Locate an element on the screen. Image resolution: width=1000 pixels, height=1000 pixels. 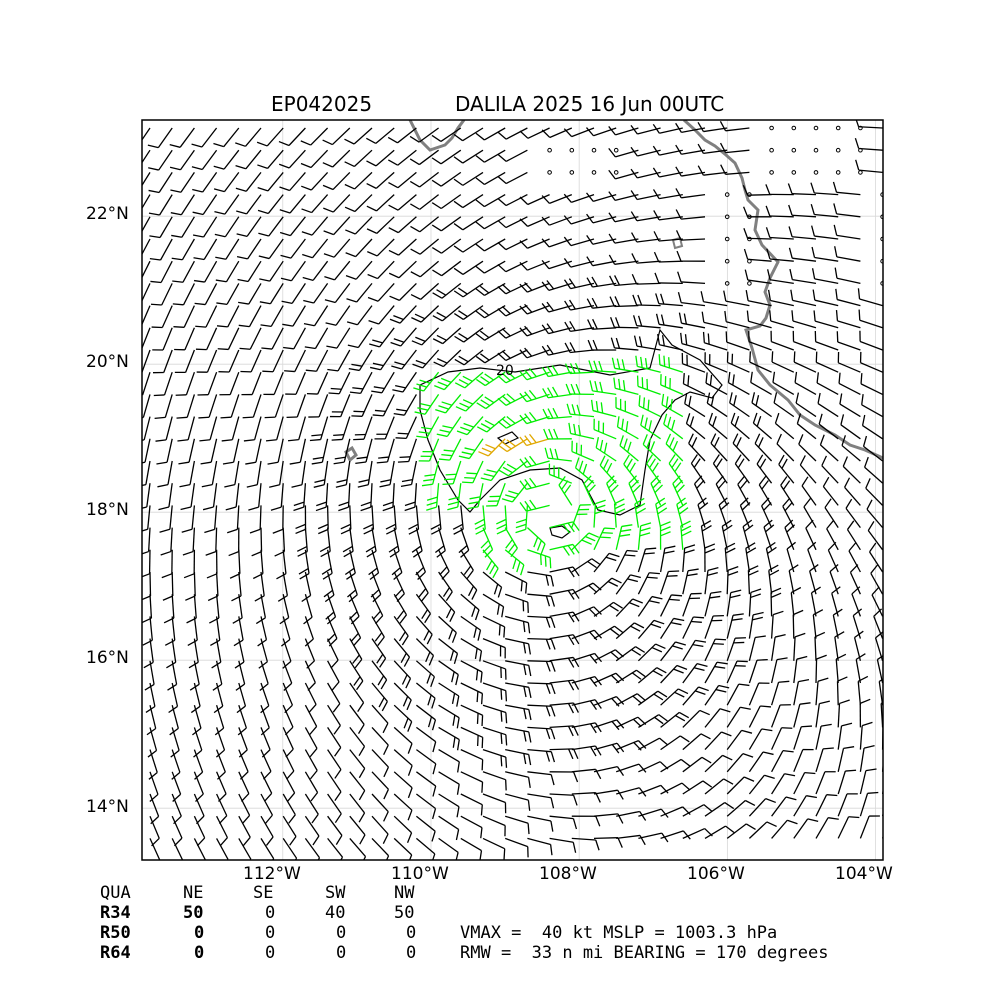
mainland-coast is located at coordinates (782, 290).